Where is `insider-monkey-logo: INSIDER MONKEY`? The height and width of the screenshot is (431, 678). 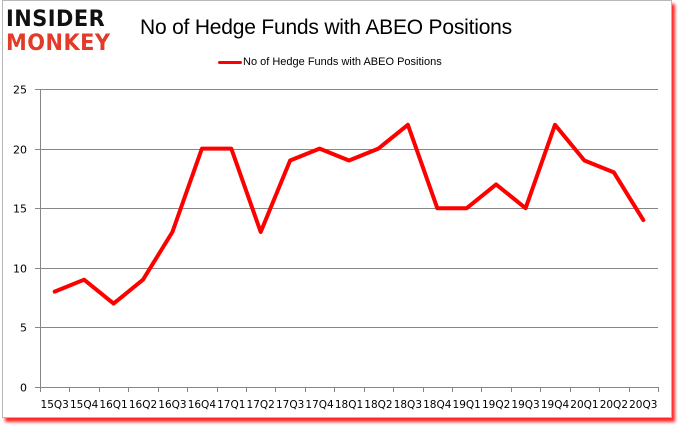
insider-monkey-logo: INSIDER MONKEY is located at coordinates (66, 31).